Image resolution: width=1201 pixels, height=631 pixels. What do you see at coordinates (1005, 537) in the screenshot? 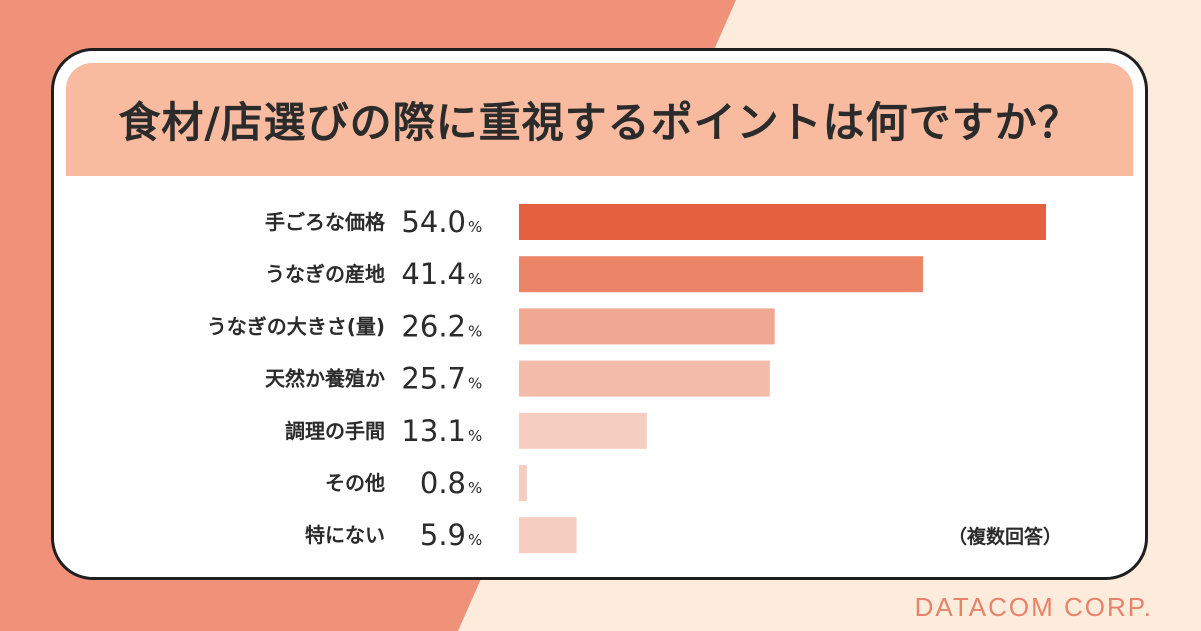
I see `note-multiple-answers: （複数回答）` at bounding box center [1005, 537].